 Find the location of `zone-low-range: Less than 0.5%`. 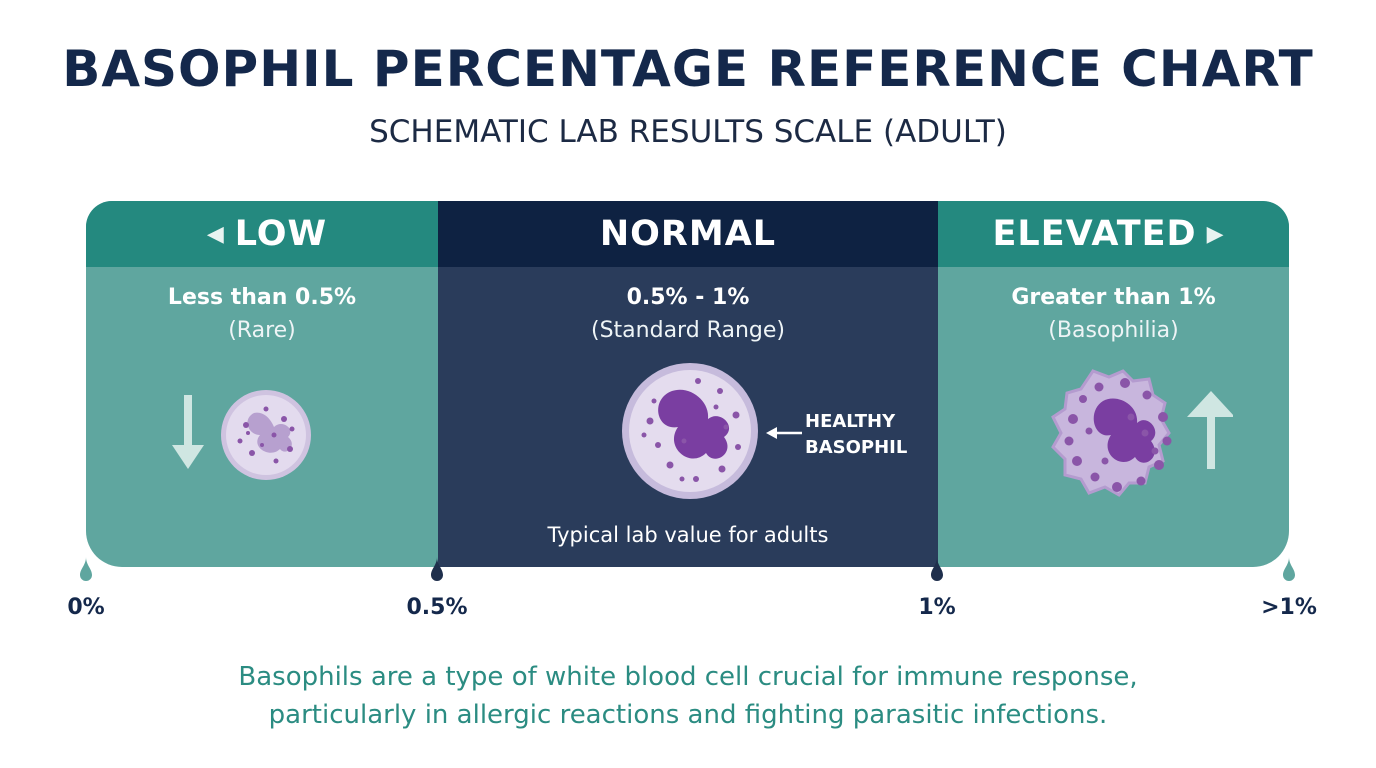

zone-low-range: Less than 0.5% is located at coordinates (262, 297).